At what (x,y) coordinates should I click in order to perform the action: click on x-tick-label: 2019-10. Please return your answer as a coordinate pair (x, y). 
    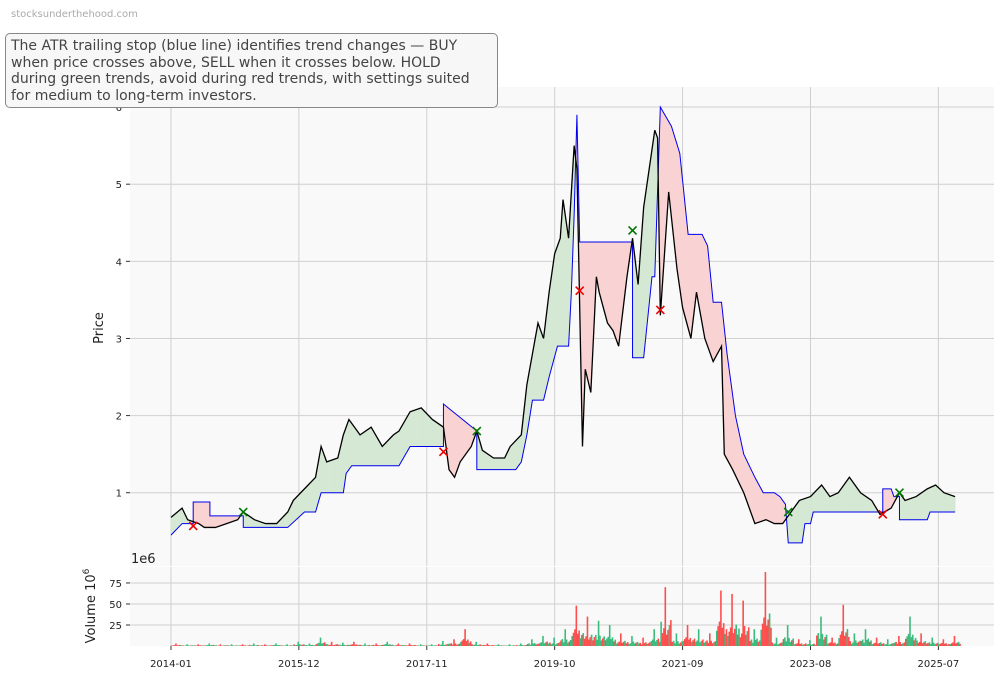
    Looking at the image, I should click on (555, 664).